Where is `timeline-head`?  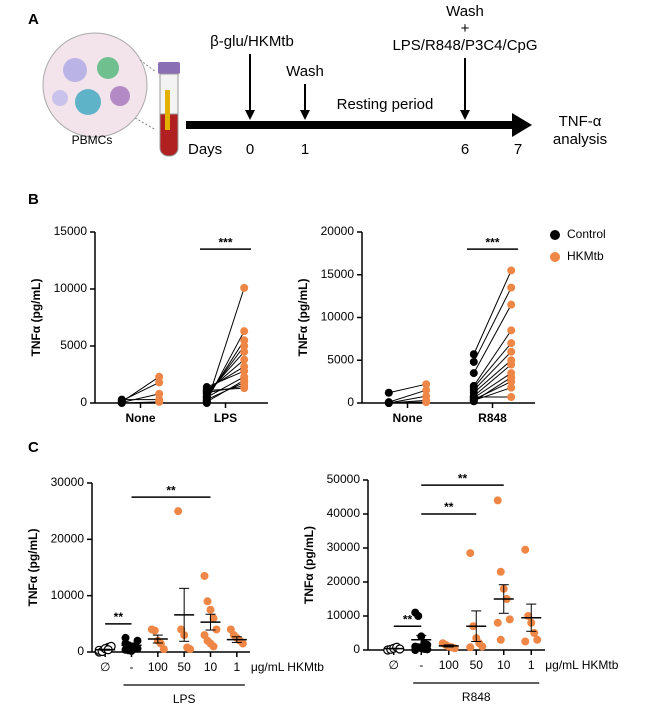 timeline-head is located at coordinates (522, 125).